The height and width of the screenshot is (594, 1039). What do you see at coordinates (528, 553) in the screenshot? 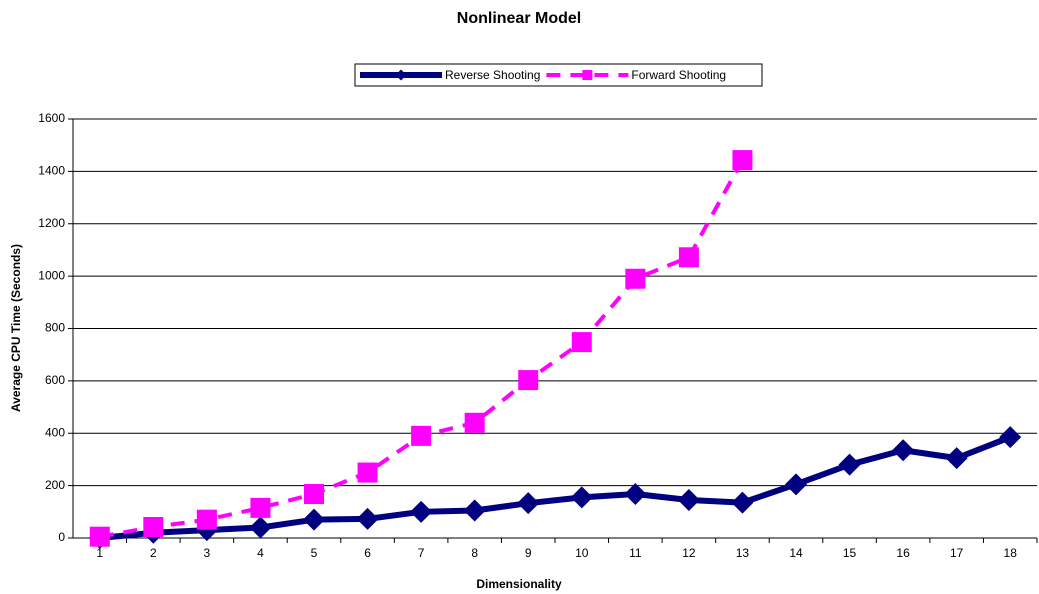
I see `x-tick-label: 9` at bounding box center [528, 553].